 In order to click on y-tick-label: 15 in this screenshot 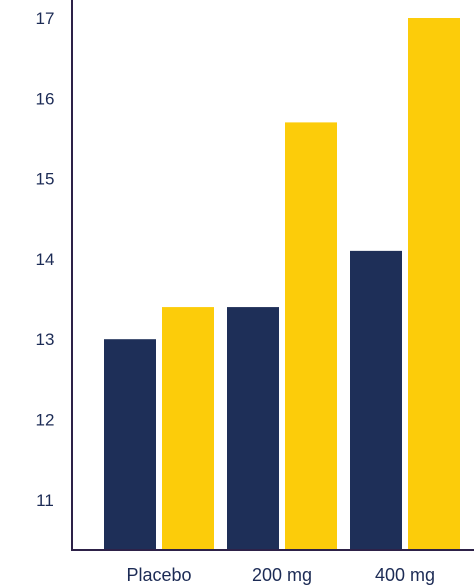, I will do `click(45, 179)`.